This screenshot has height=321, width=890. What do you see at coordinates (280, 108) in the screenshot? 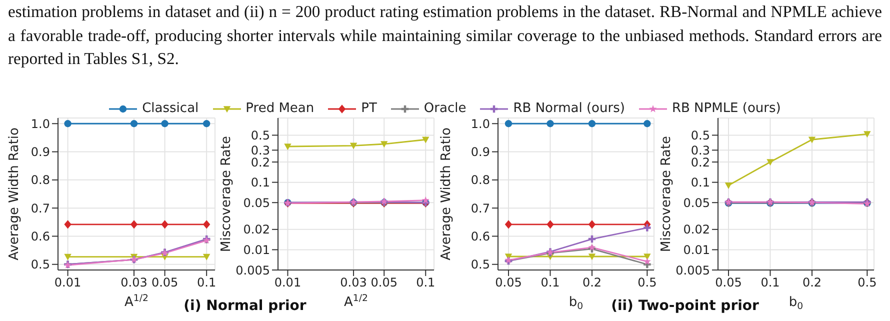
I see `legend-label: Pred Mean` at bounding box center [280, 108].